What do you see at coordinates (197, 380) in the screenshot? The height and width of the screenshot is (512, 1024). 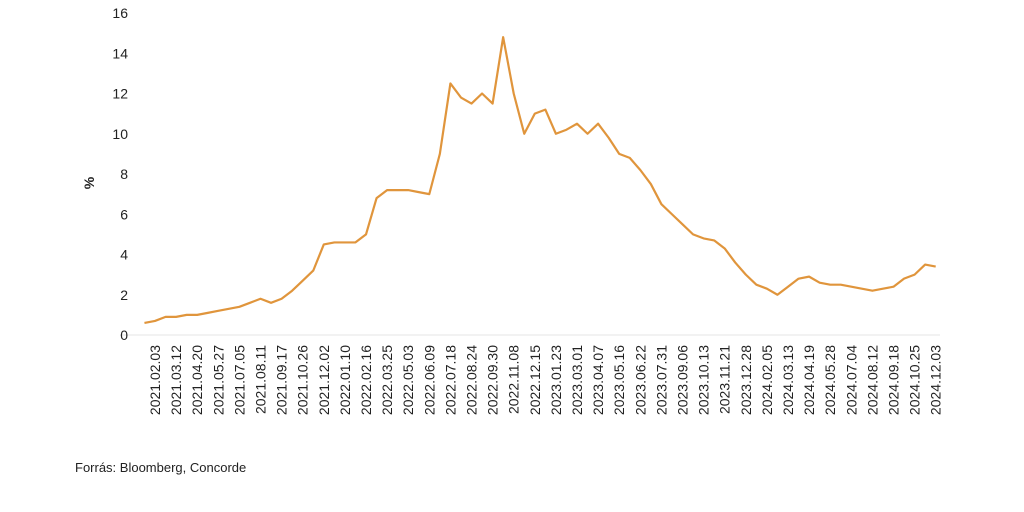 I see `x-tick-label: 2021.04.20` at bounding box center [197, 380].